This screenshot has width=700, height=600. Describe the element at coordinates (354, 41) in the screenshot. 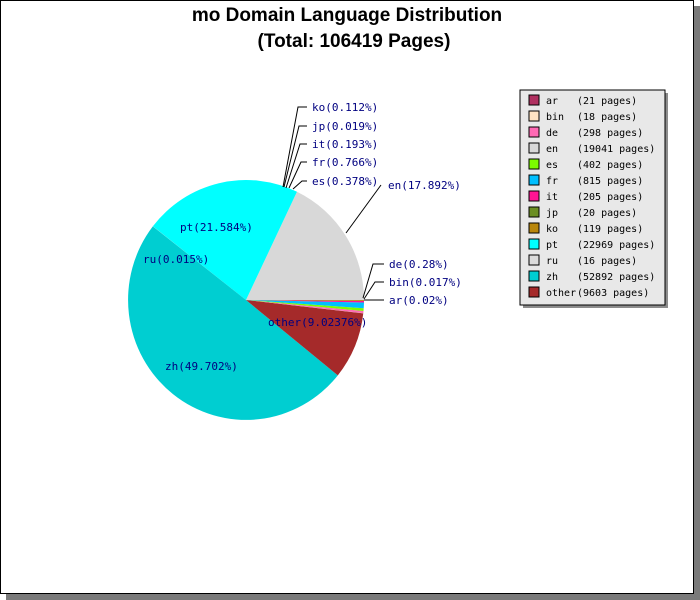

I see `chart-subtitle: (Total: 106419 Pages)` at that location.